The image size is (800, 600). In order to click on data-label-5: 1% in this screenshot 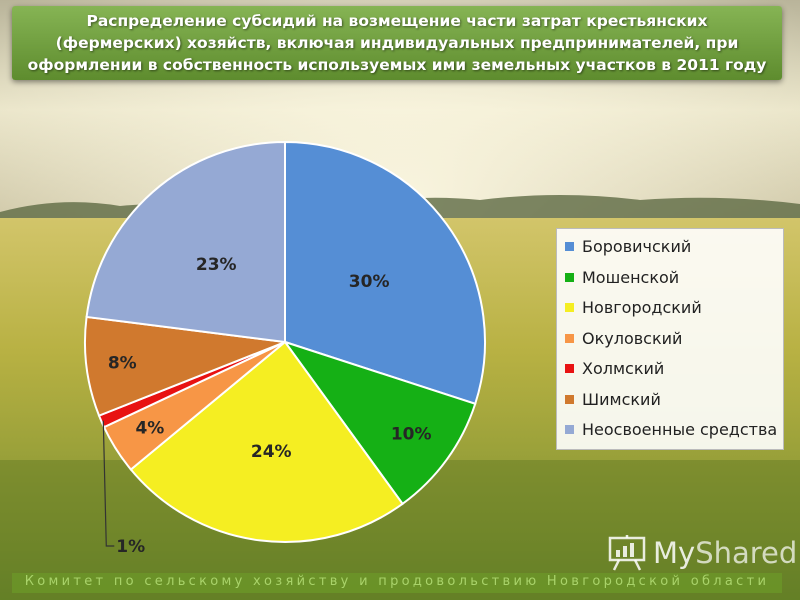, I will do `click(130, 547)`.